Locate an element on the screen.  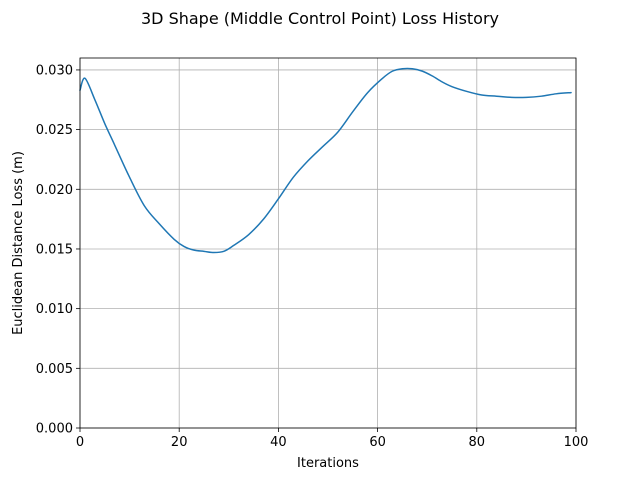
x-tick-label: 100 is located at coordinates (576, 442).